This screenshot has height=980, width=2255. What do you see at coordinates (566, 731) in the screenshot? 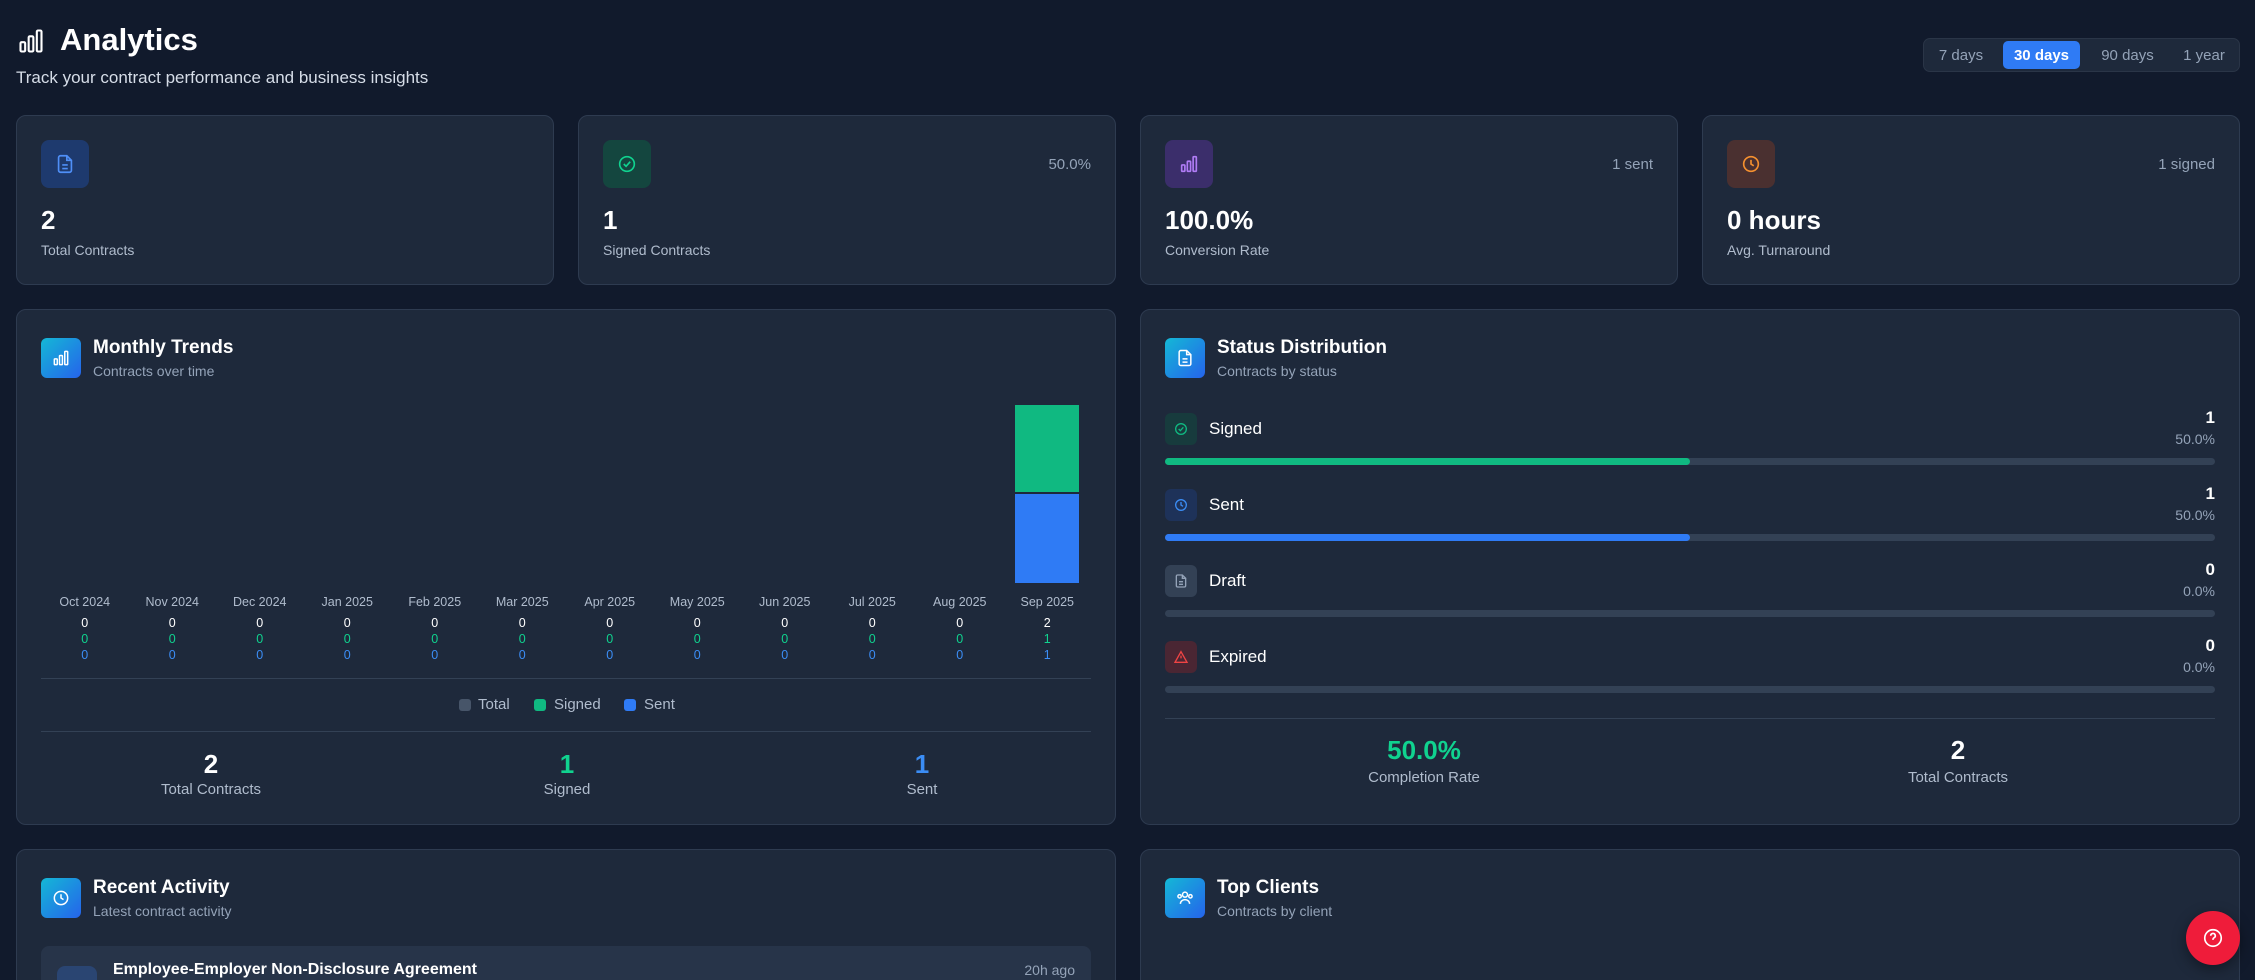
I see `divider` at bounding box center [566, 731].